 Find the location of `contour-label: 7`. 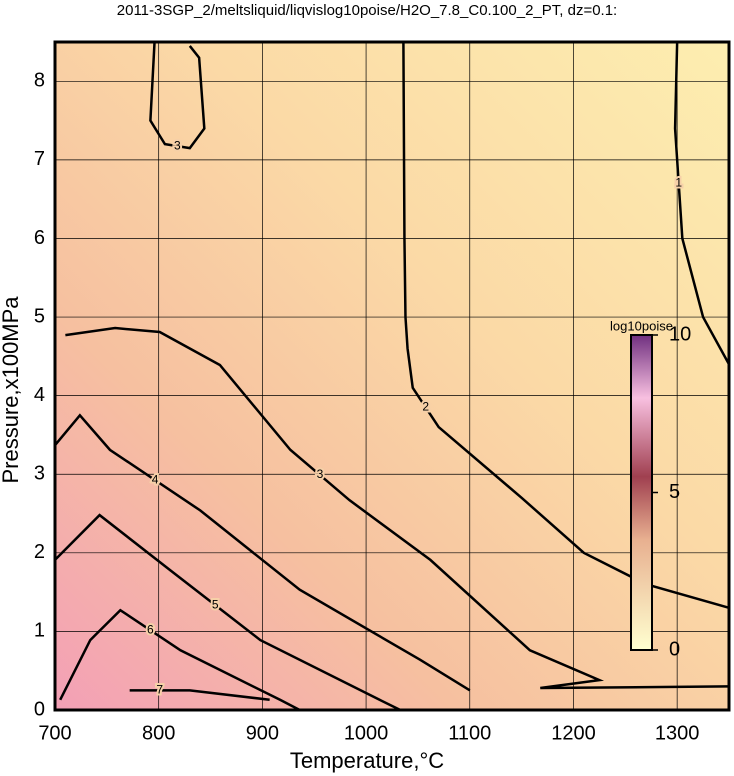

contour-label: 7 is located at coordinates (159, 690).